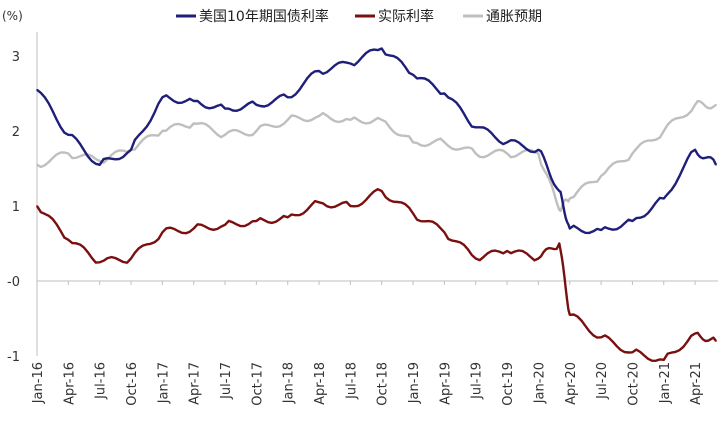  Describe the element at coordinates (13, 282) in the screenshot. I see `y-tick-label: -0` at that location.